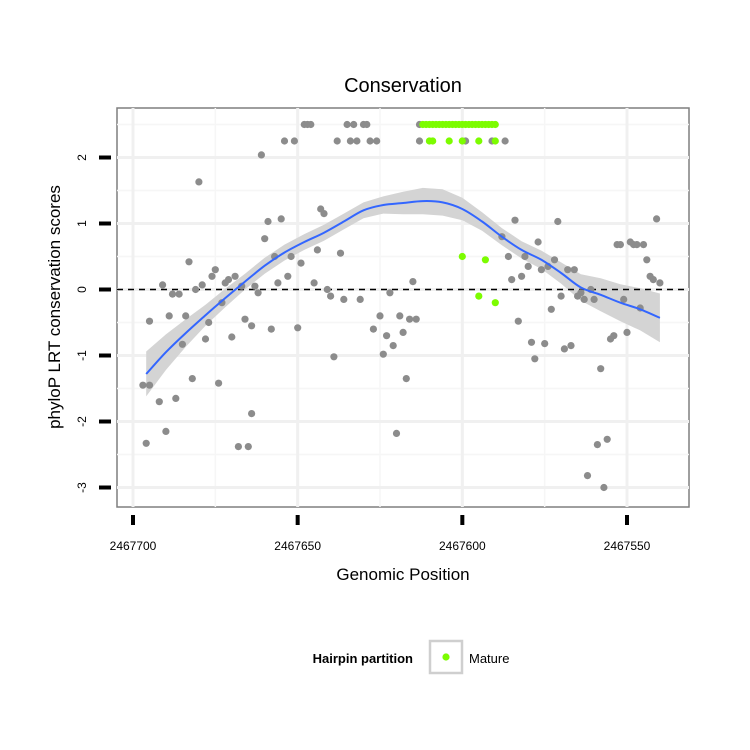 Image resolution: width=750 pixels, height=750 pixels. What do you see at coordinates (82, 157) in the screenshot?
I see `y-tick-label: 2` at bounding box center [82, 157].